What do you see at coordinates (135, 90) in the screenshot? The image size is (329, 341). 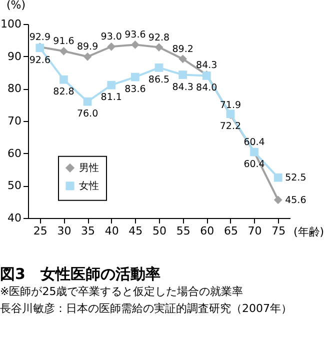 I see `data-label: 83.6` at bounding box center [135, 90].